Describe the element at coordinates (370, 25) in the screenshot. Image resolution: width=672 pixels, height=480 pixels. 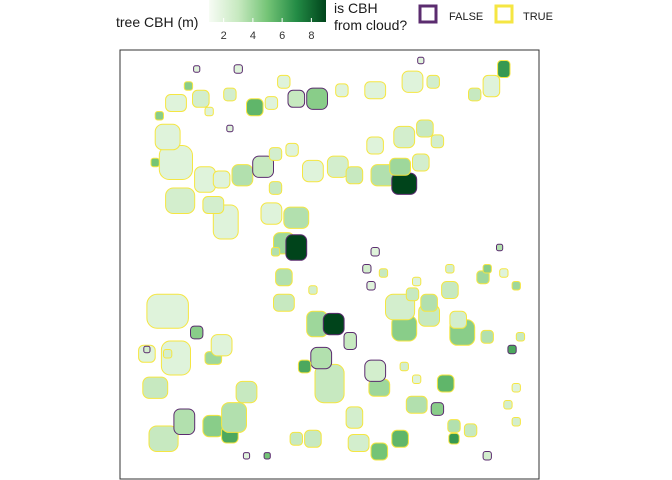
I see `outline-legend-title-line2: from cloud?` at that location.